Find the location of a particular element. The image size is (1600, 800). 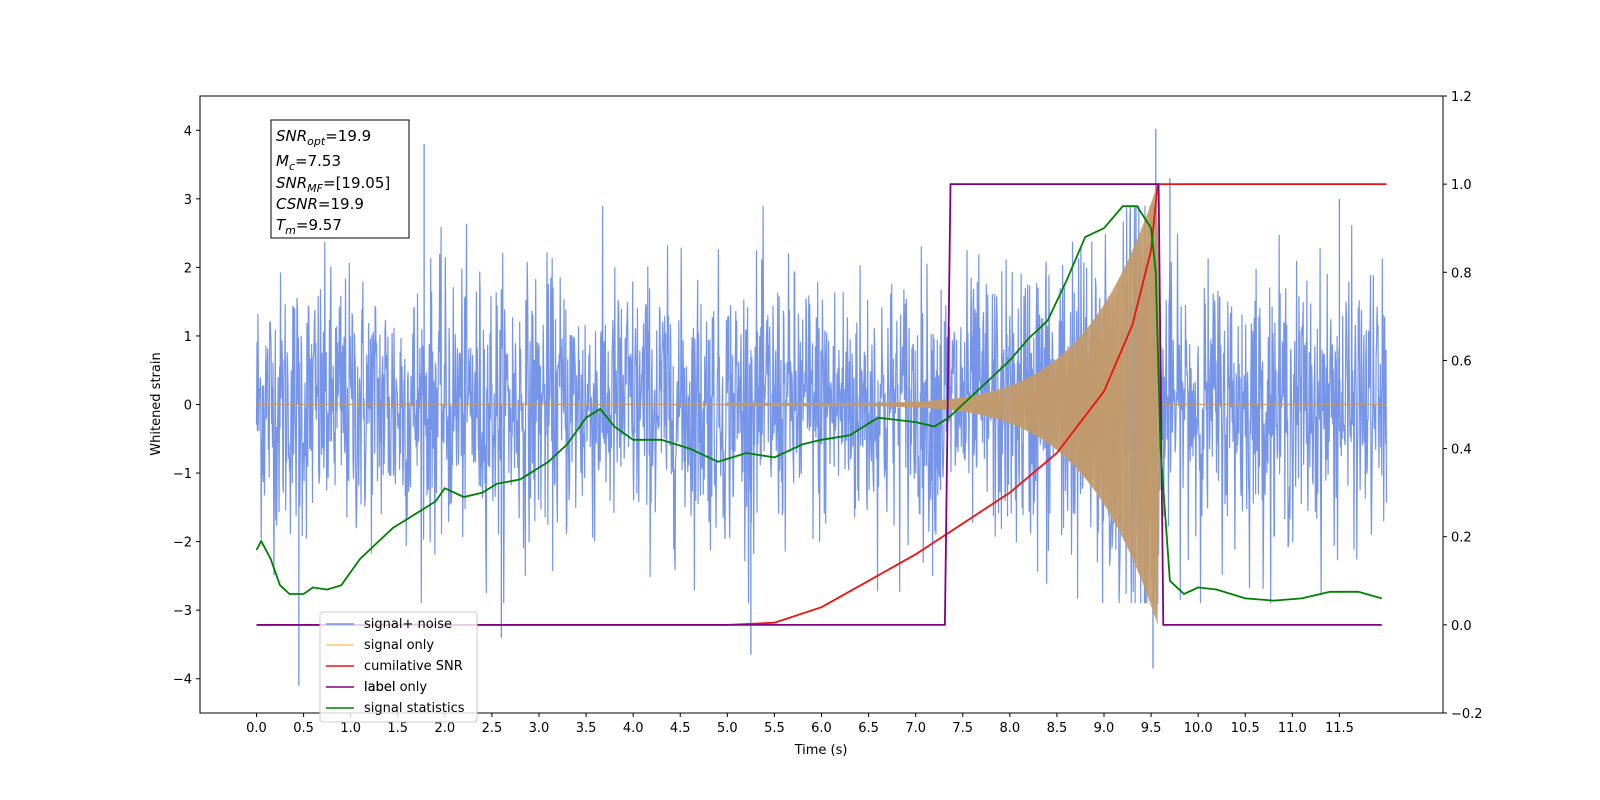

legend-label-signal-statistics: signal statistics is located at coordinates (414, 708).